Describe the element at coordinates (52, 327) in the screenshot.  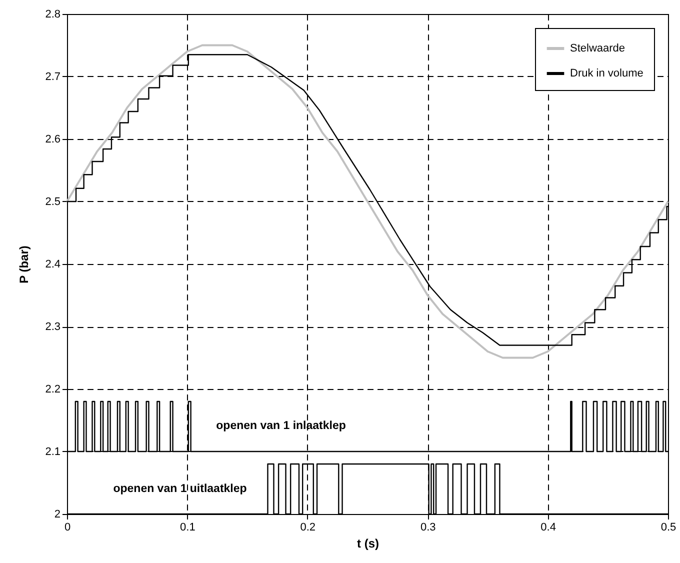
I see `y-tick-label: 2.3` at that location.